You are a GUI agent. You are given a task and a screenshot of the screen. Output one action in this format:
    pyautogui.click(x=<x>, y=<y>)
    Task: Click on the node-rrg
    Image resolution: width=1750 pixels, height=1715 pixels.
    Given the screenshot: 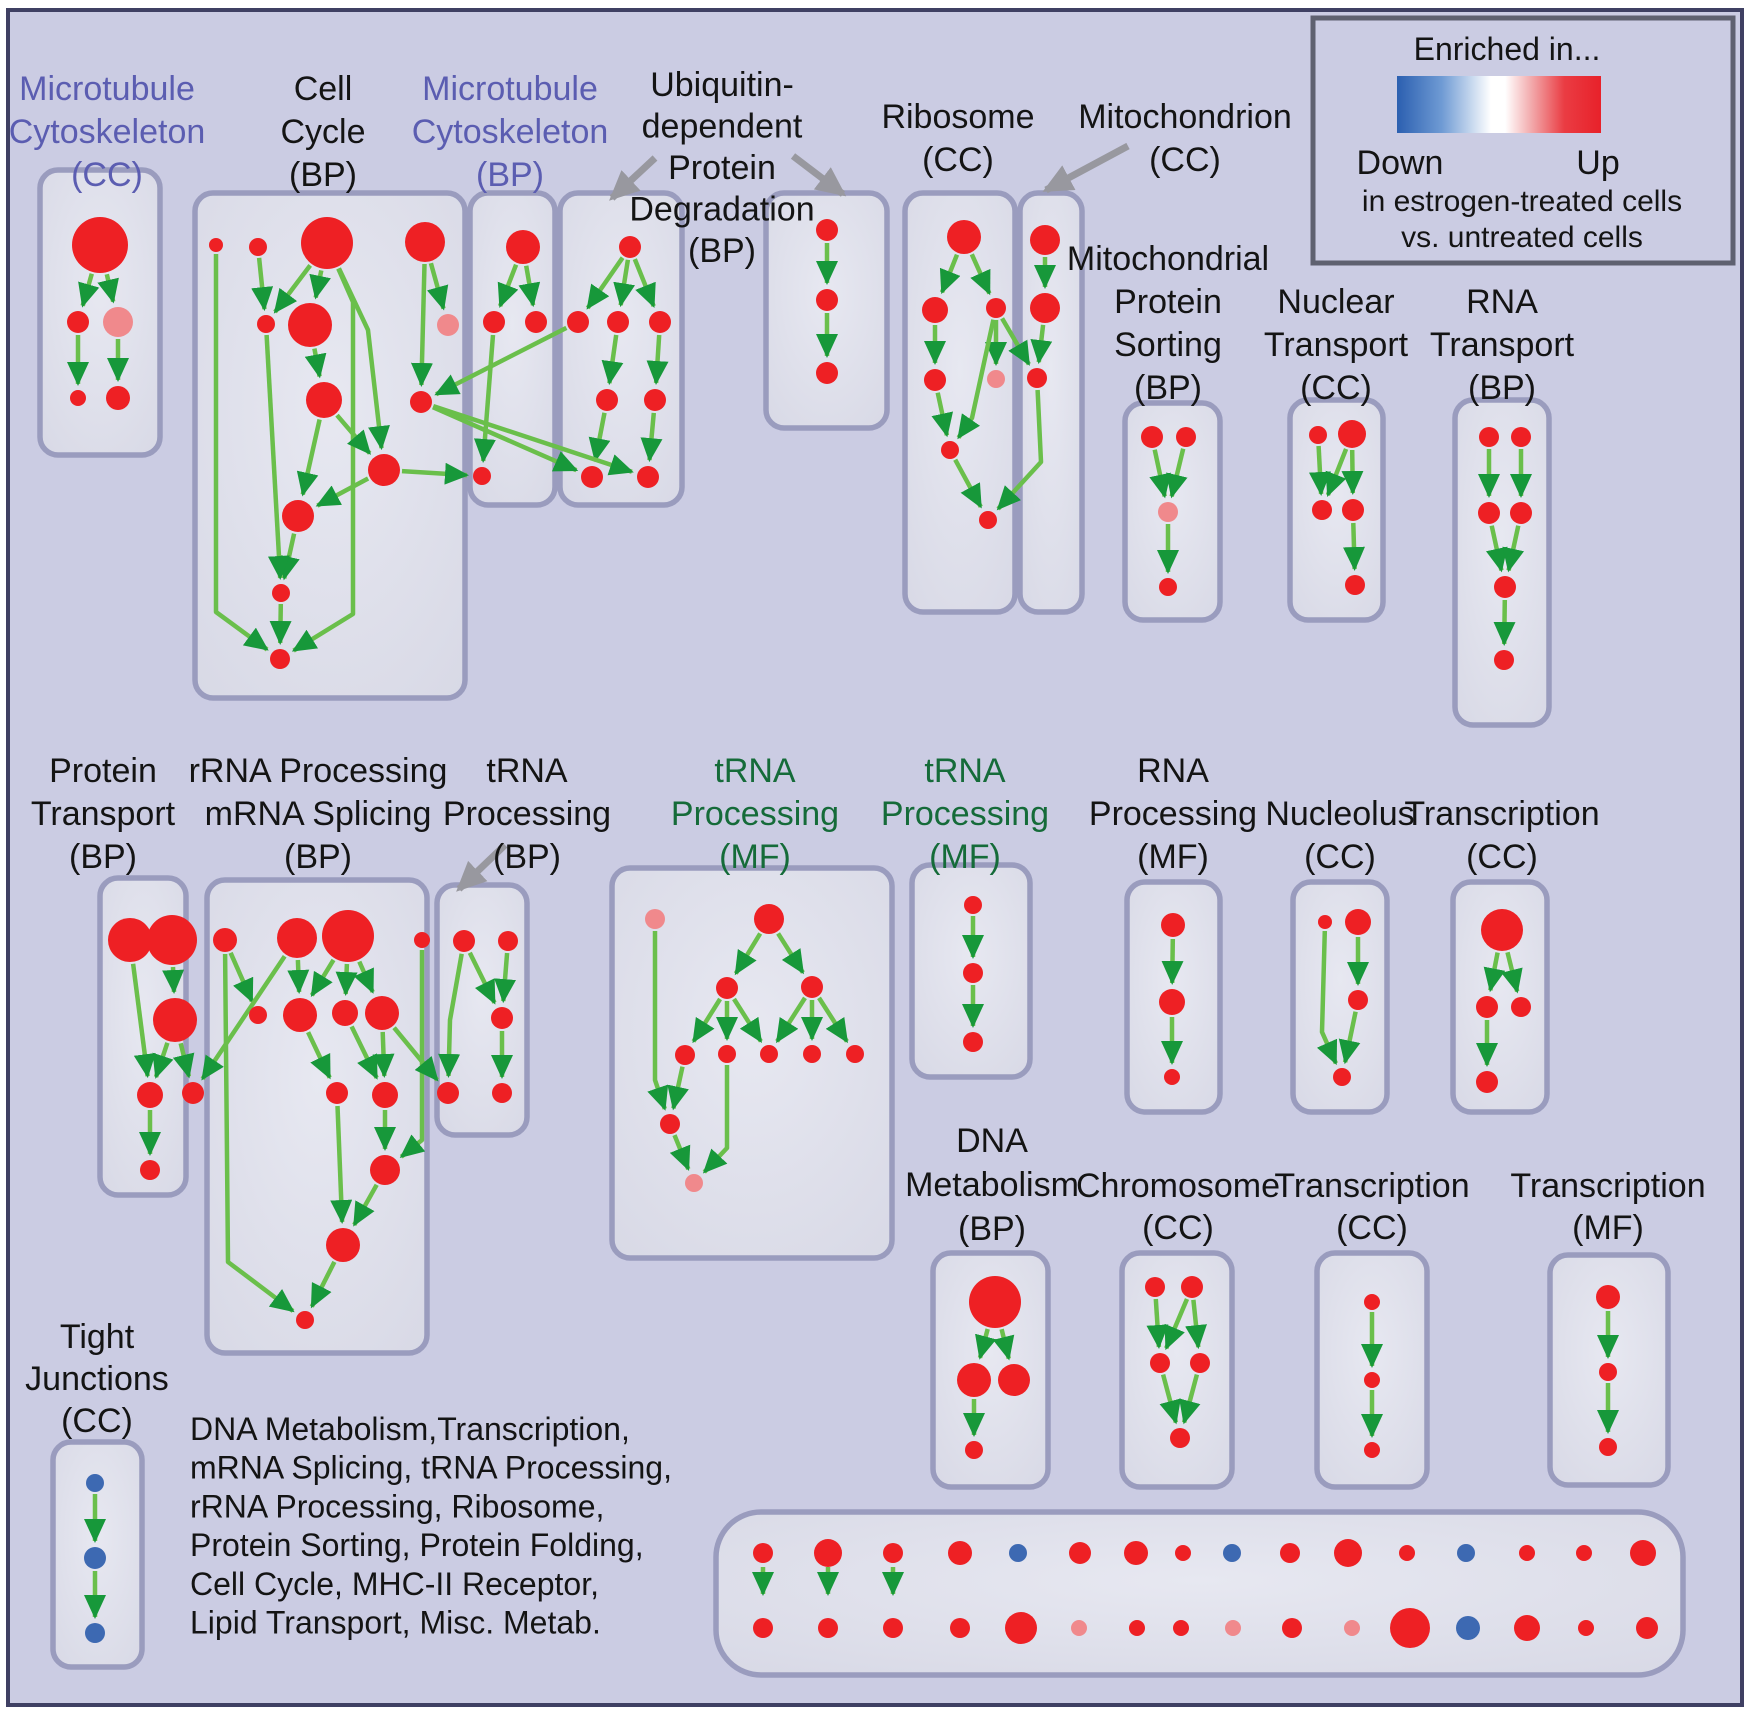 What is the action you would take?
    pyautogui.click(x=345, y=1013)
    